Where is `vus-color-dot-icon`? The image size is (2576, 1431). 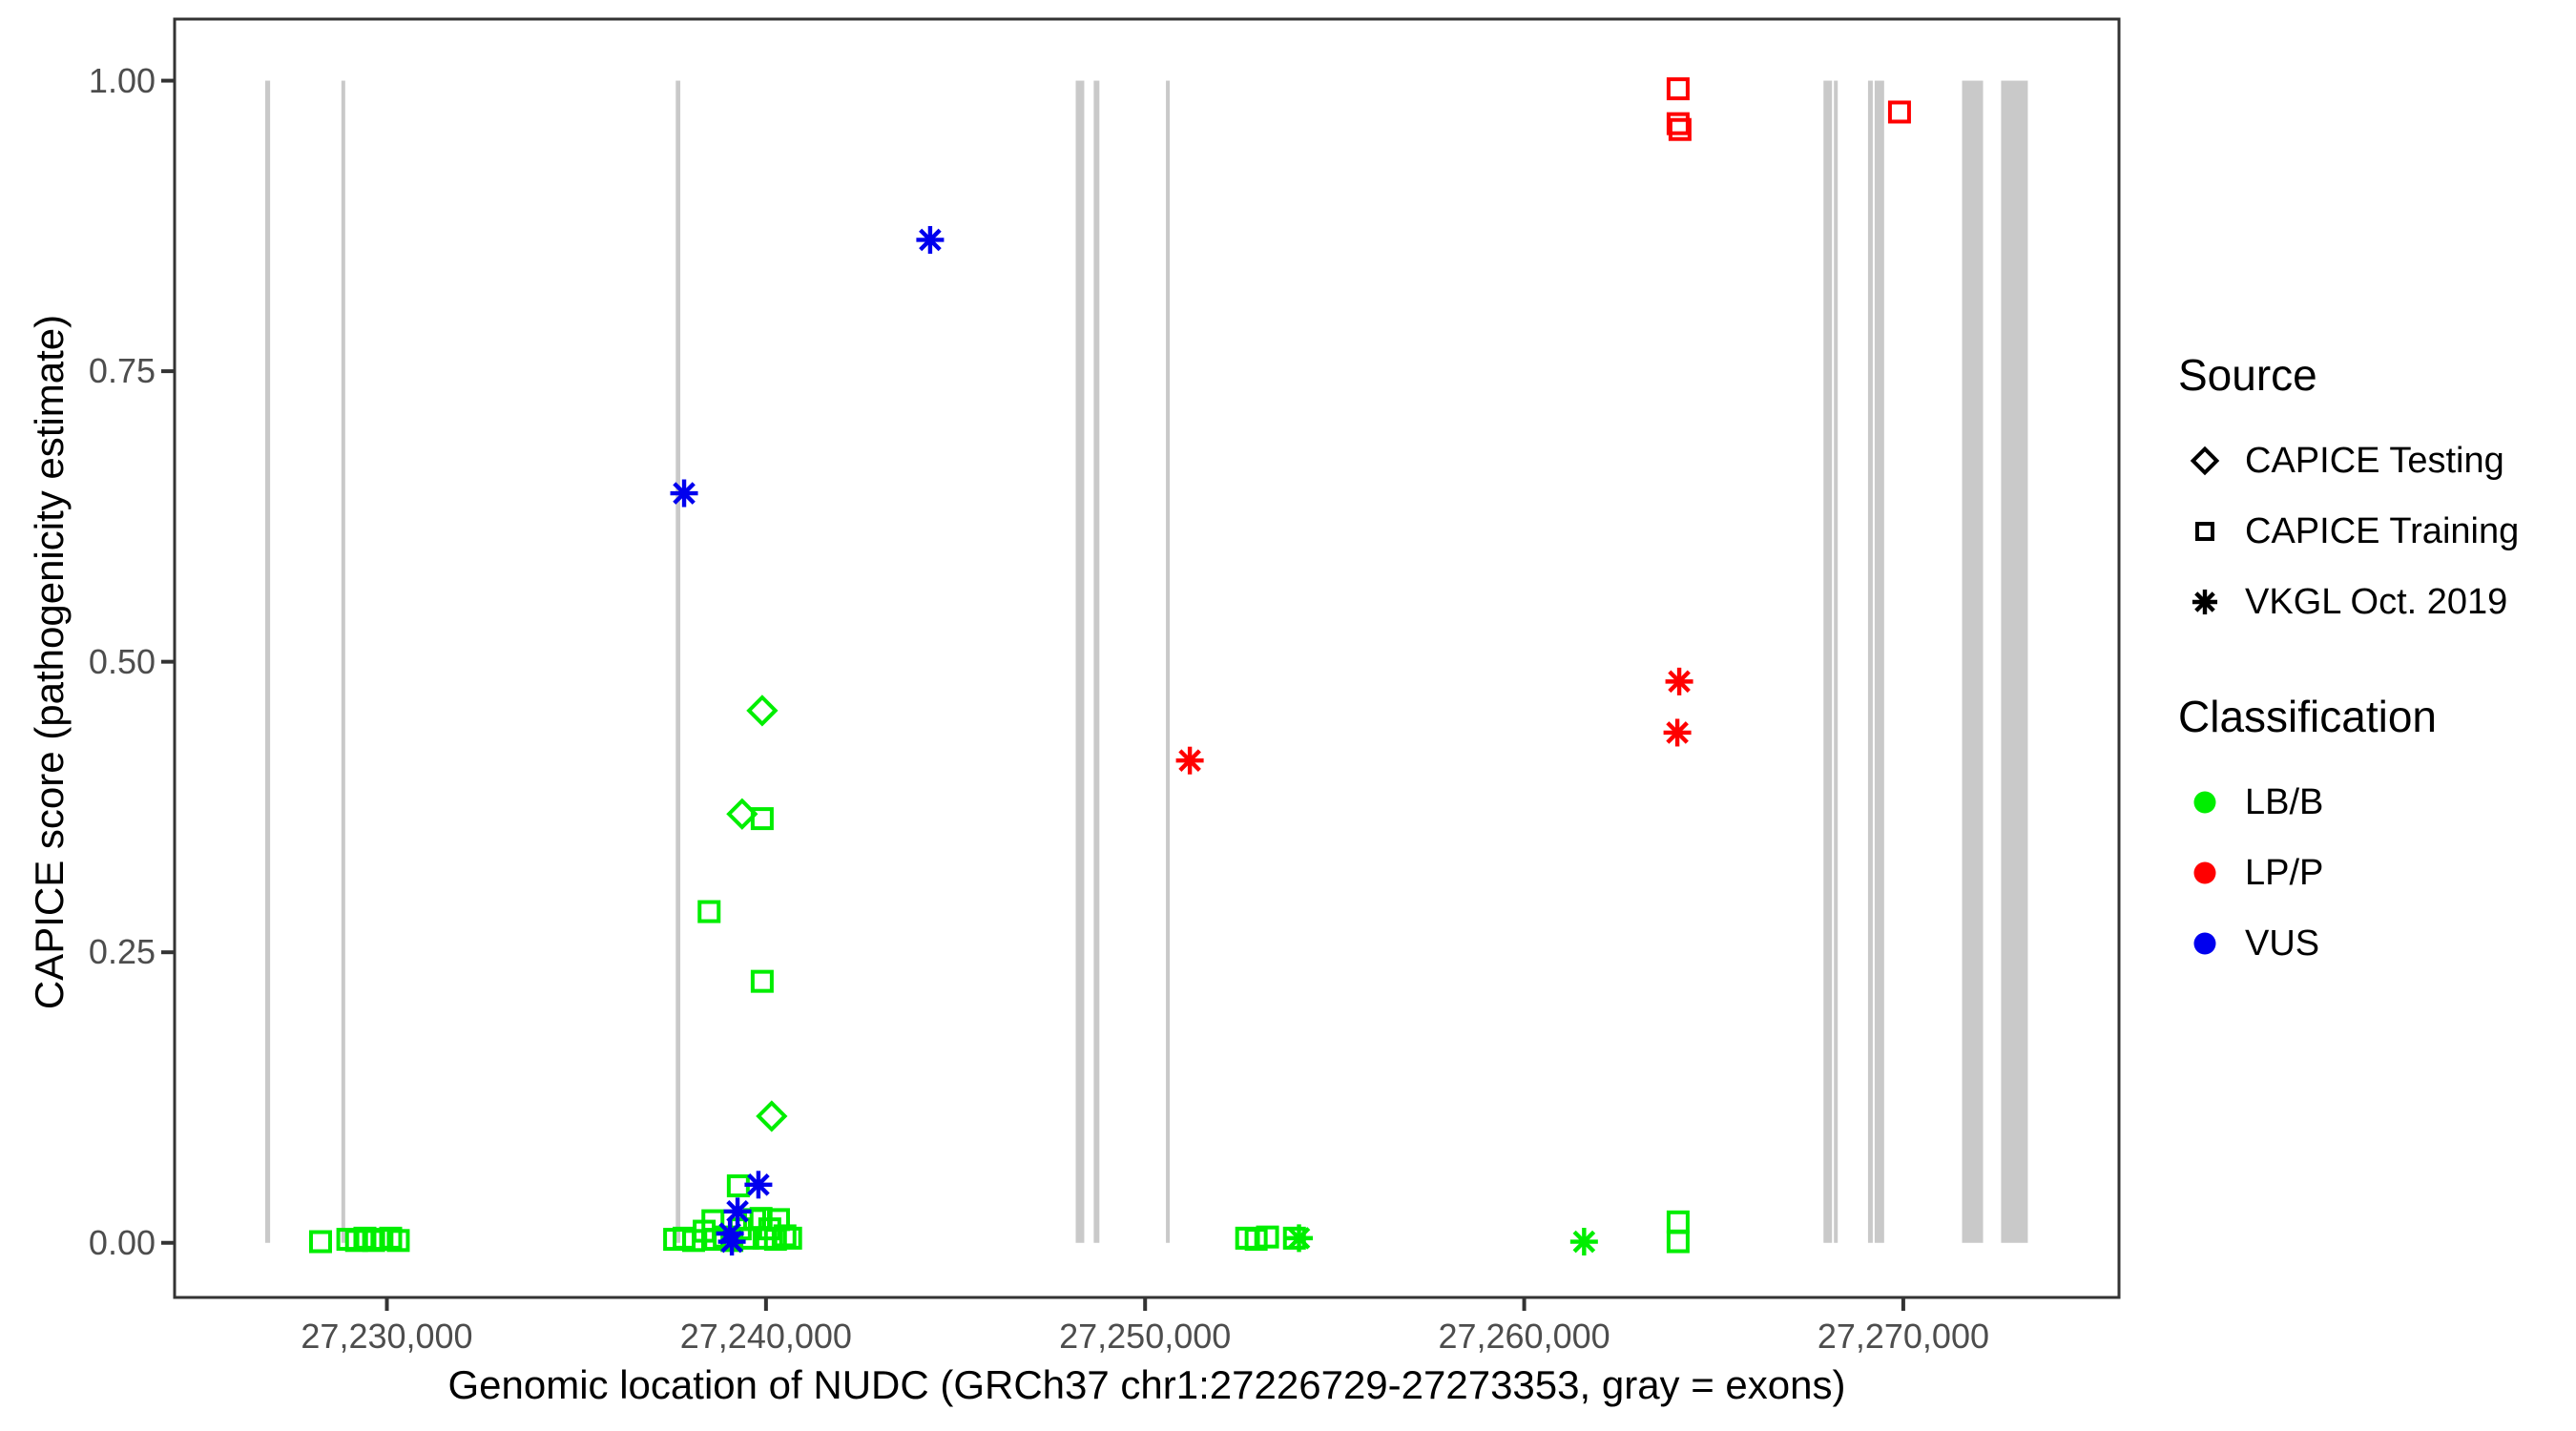 vus-color-dot-icon is located at coordinates (2205, 943).